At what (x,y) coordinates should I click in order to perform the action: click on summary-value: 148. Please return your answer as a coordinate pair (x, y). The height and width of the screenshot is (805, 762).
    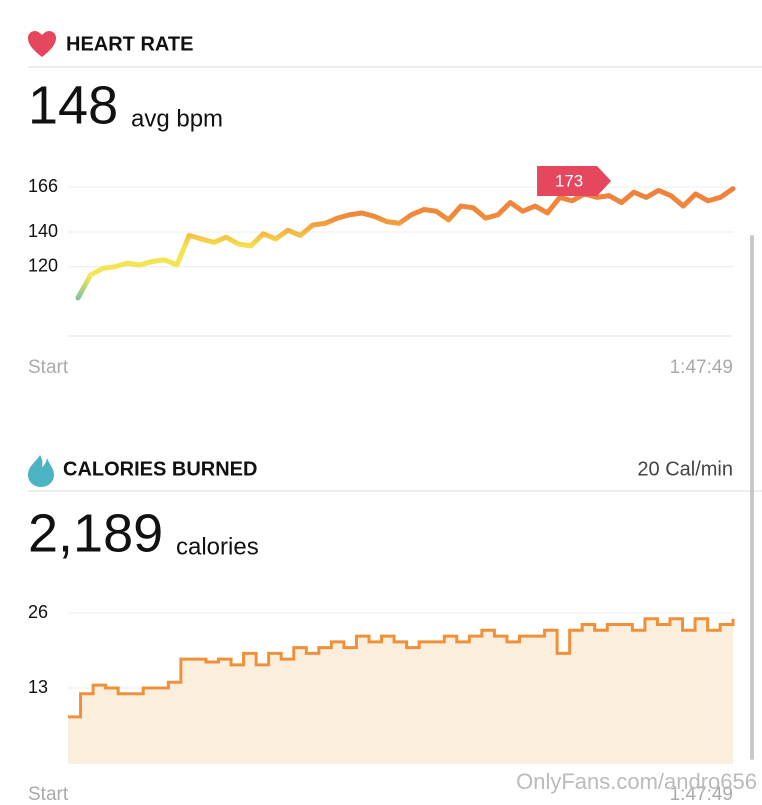
    Looking at the image, I should click on (73, 105).